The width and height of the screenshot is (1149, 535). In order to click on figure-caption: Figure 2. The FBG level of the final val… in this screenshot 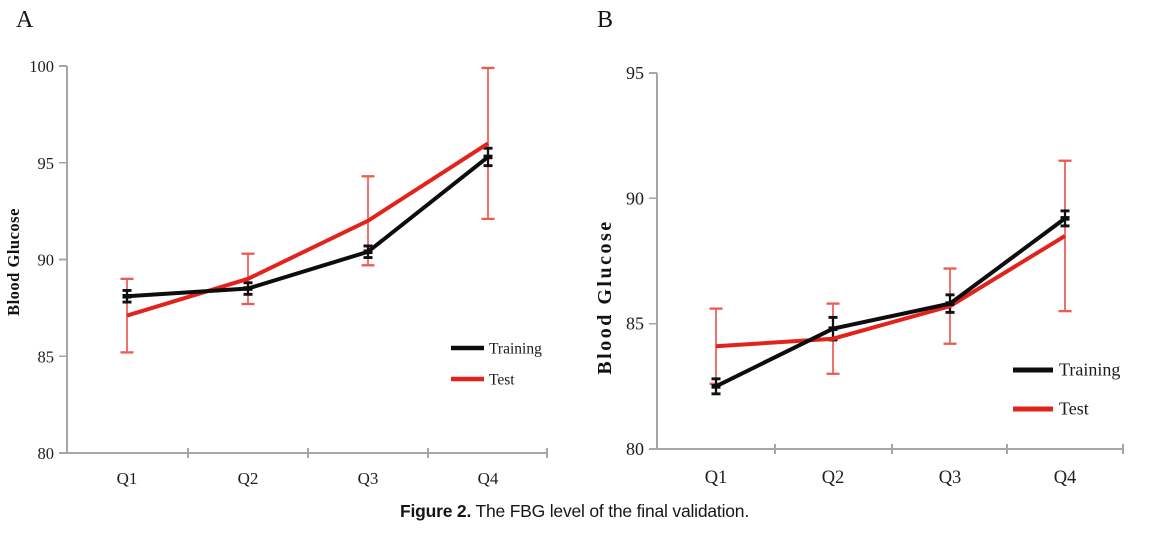, I will do `click(574, 511)`.